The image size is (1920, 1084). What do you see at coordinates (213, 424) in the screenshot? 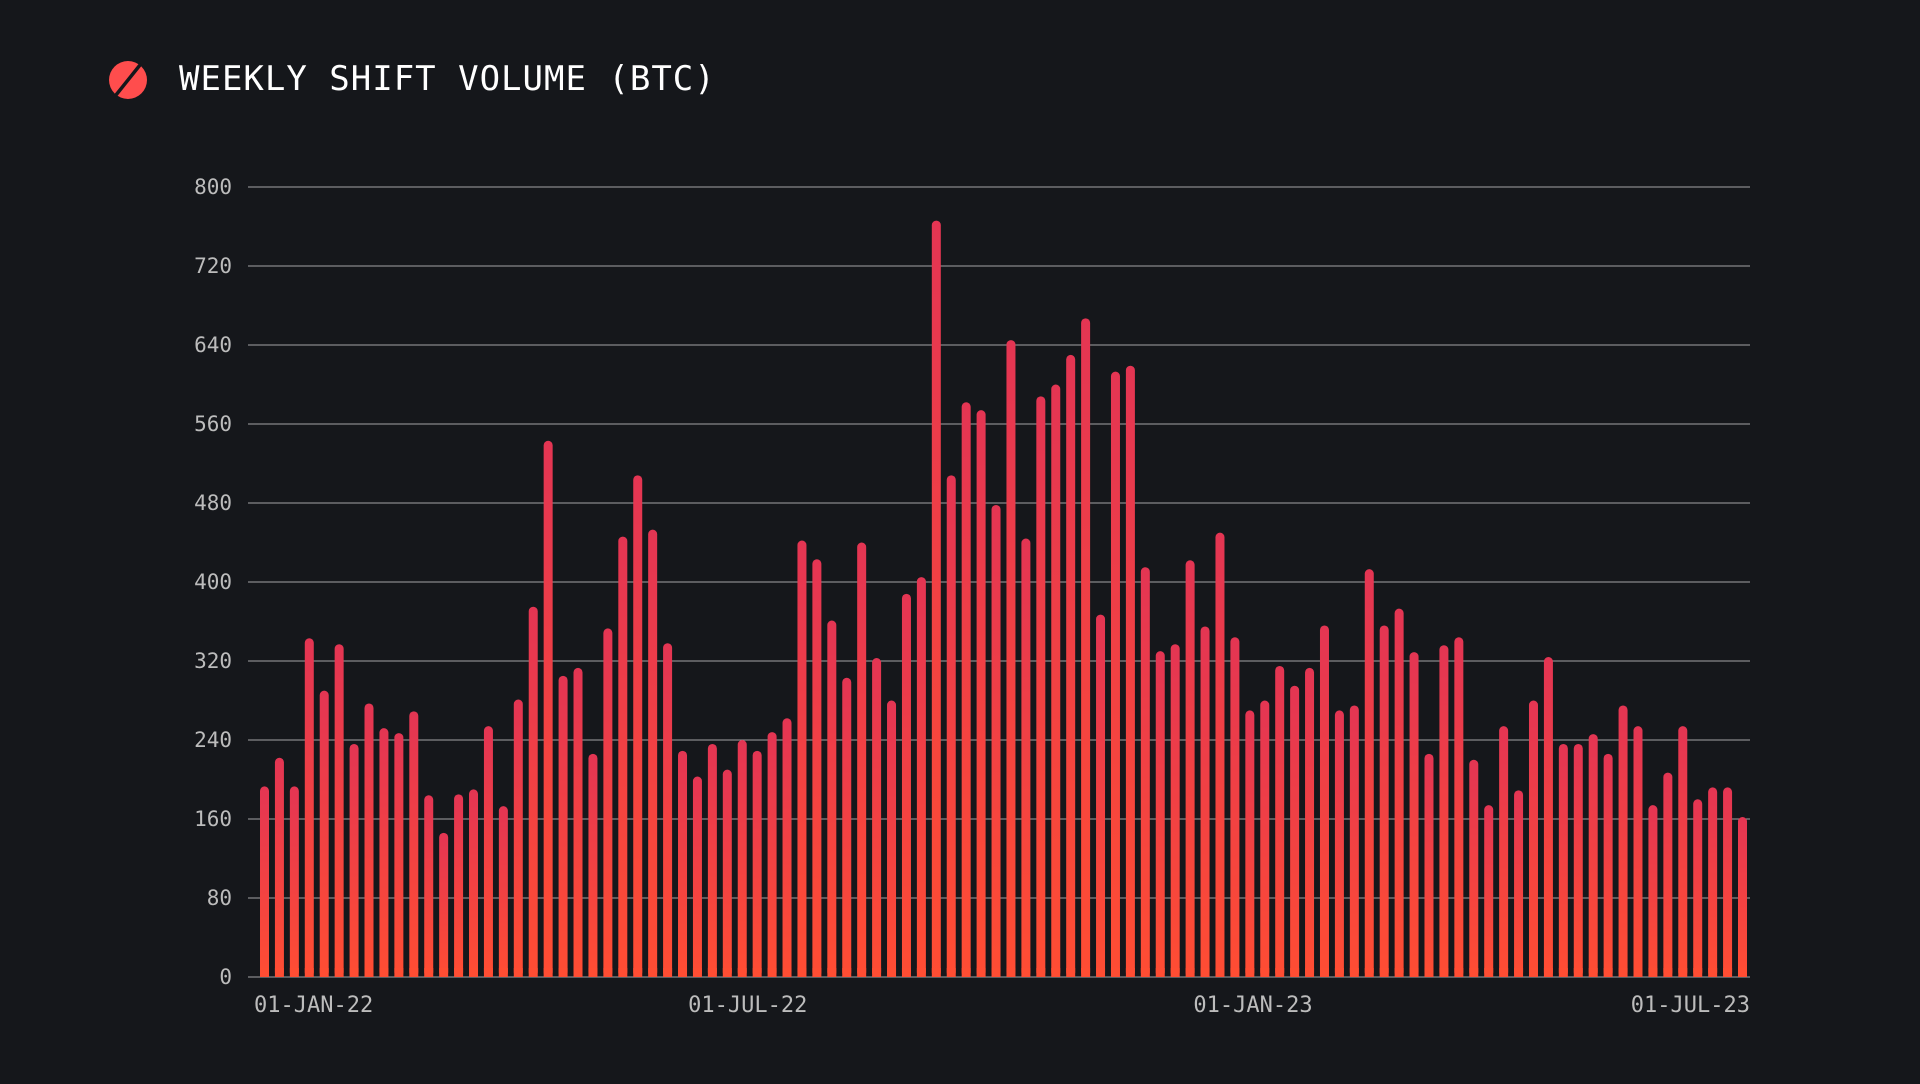
I see `y-tick-label: 560` at bounding box center [213, 424].